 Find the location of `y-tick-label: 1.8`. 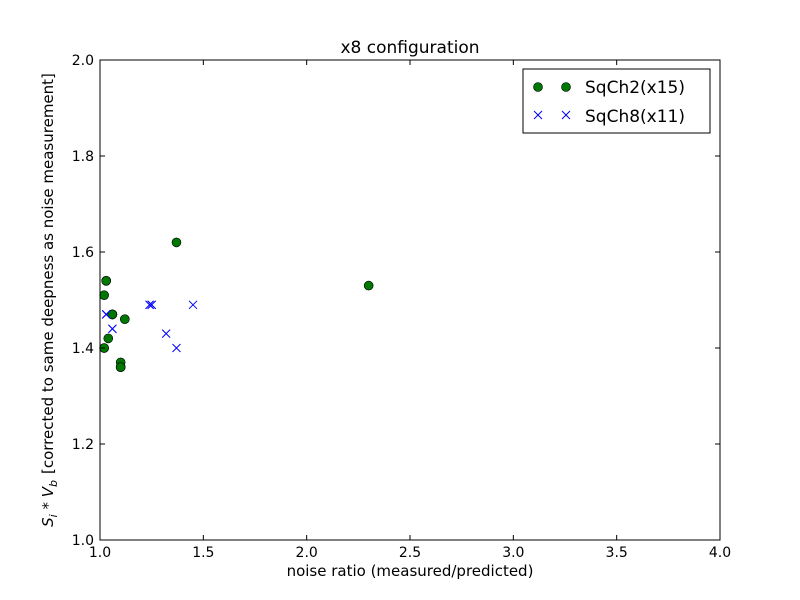

y-tick-label: 1.8 is located at coordinates (83, 157).